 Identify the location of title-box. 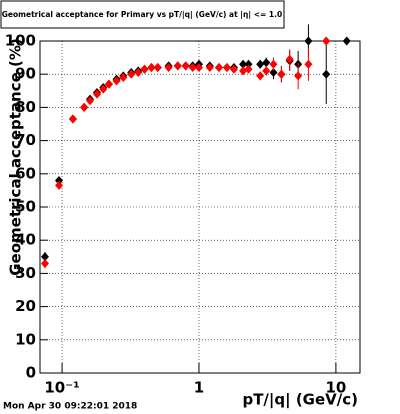
(142, 14).